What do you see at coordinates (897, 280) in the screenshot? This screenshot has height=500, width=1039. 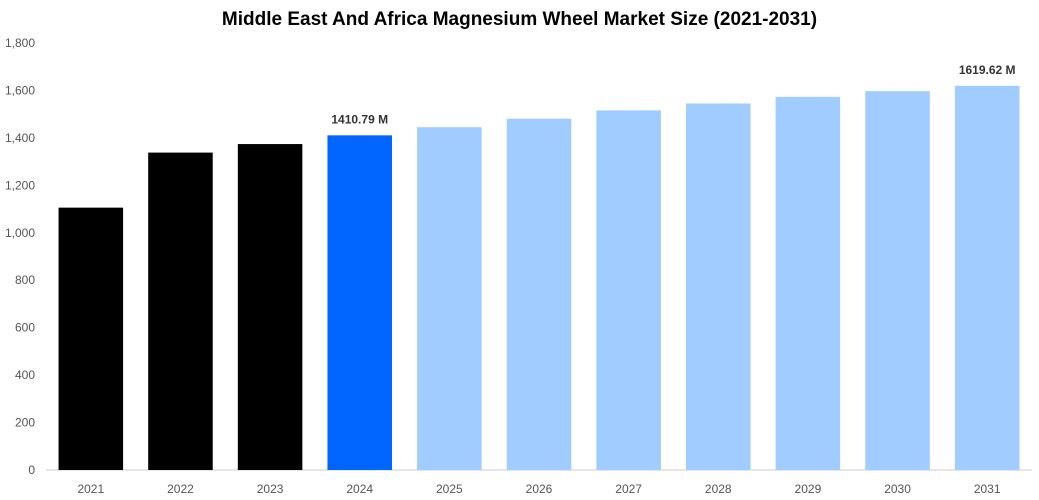 I see `bar-2030` at bounding box center [897, 280].